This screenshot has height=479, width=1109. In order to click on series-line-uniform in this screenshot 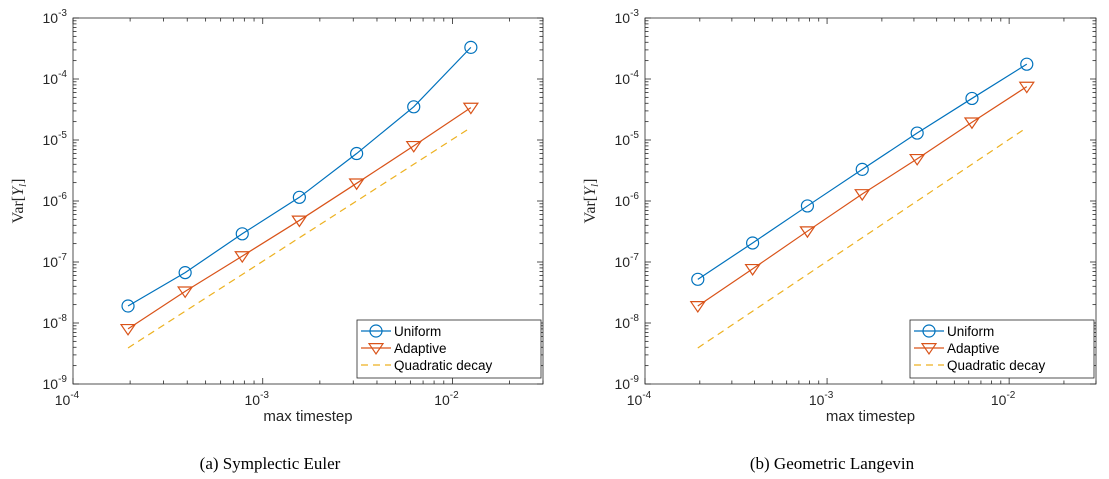, I will do `click(862, 171)`.